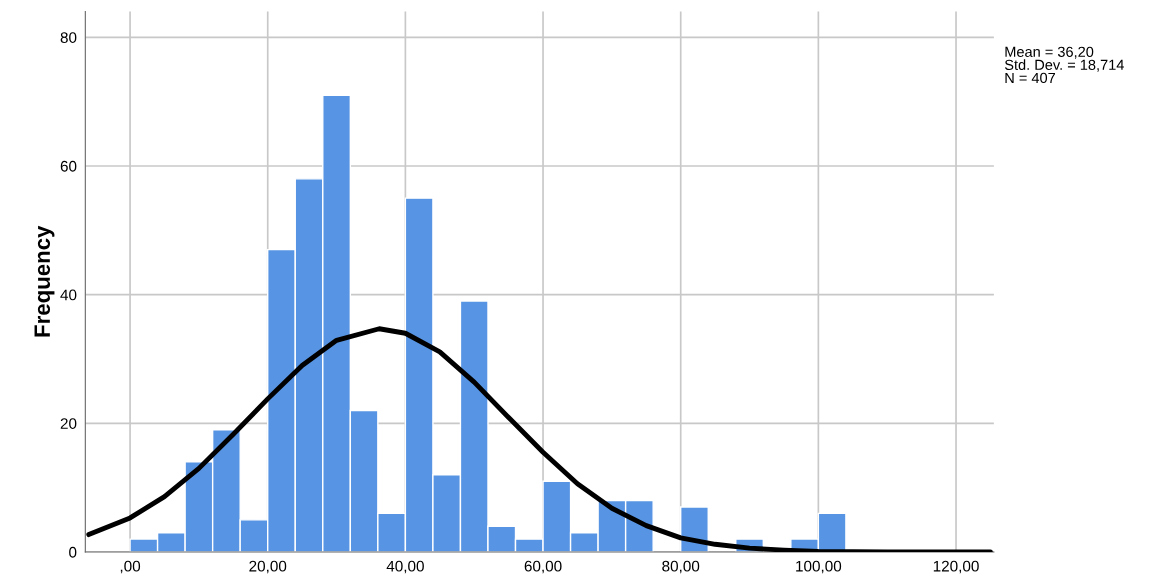 The width and height of the screenshot is (1153, 578). What do you see at coordinates (1064, 65) in the screenshot?
I see `text: Mean = 36,20 Std. Dev. = 18,714 N = 407` at bounding box center [1064, 65].